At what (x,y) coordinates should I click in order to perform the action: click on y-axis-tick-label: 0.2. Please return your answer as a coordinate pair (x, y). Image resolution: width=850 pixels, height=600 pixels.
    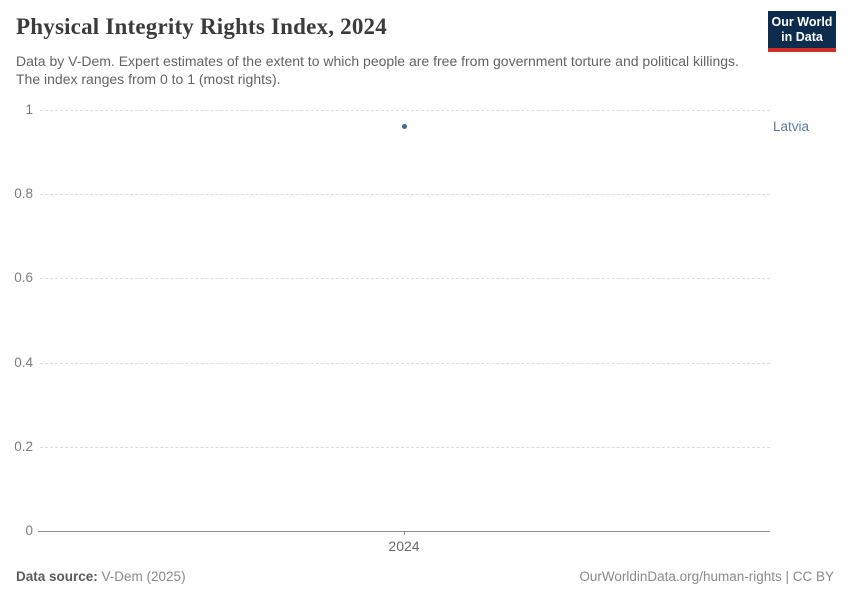
    Looking at the image, I should click on (23, 446).